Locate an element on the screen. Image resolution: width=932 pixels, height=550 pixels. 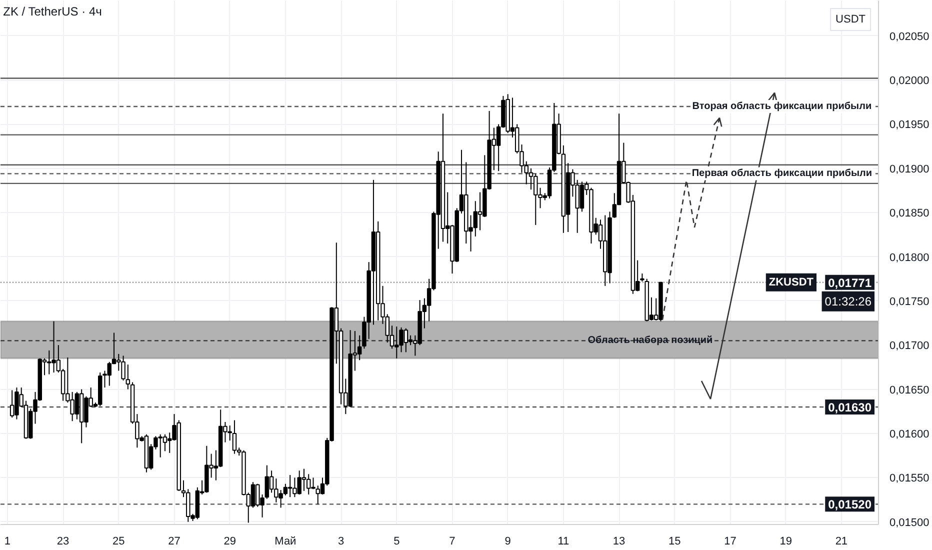
y-tick-label: 0,01950 is located at coordinates (910, 125).